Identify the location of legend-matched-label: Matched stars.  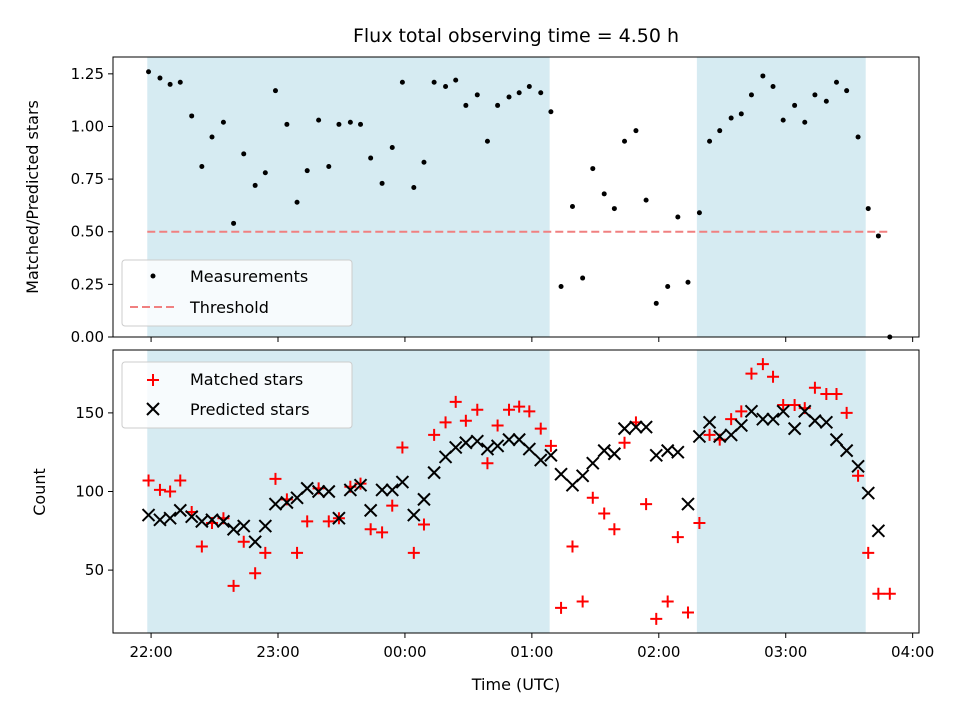
(246, 379).